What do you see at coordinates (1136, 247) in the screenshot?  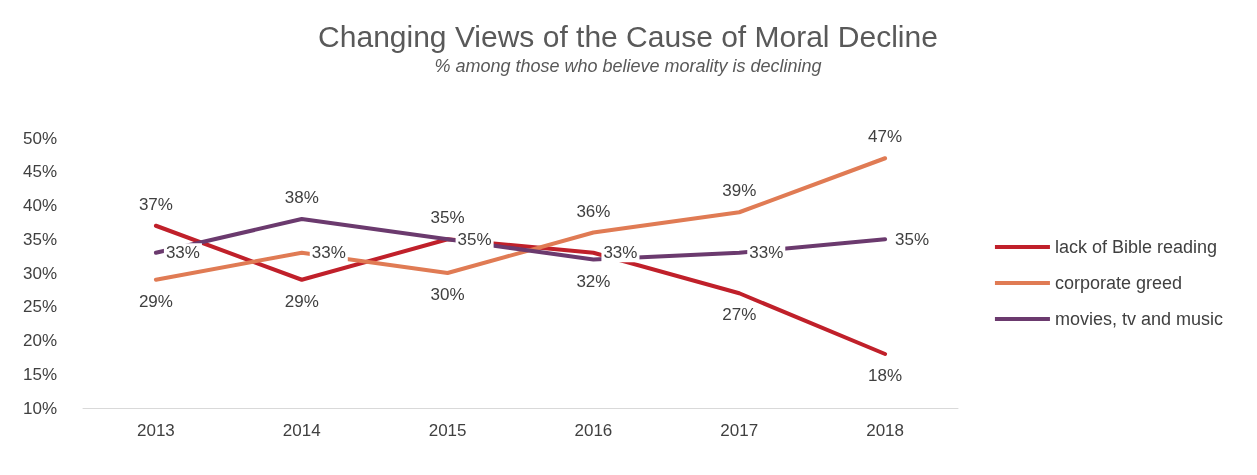 I see `legend-label: lack of Bible reading` at bounding box center [1136, 247].